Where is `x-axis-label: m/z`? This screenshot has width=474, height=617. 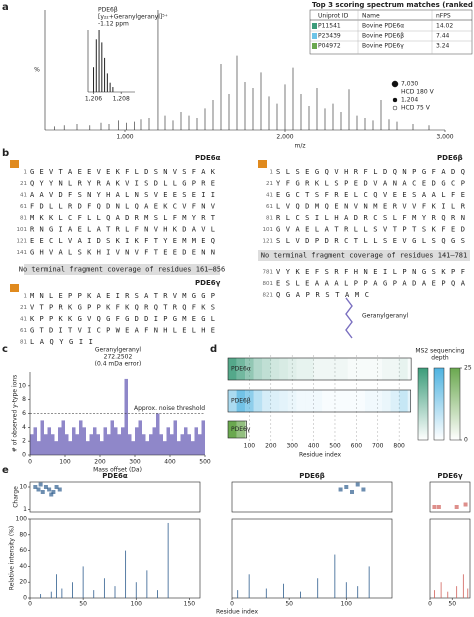
x-axis-label: m/z is located at coordinates (299, 146).